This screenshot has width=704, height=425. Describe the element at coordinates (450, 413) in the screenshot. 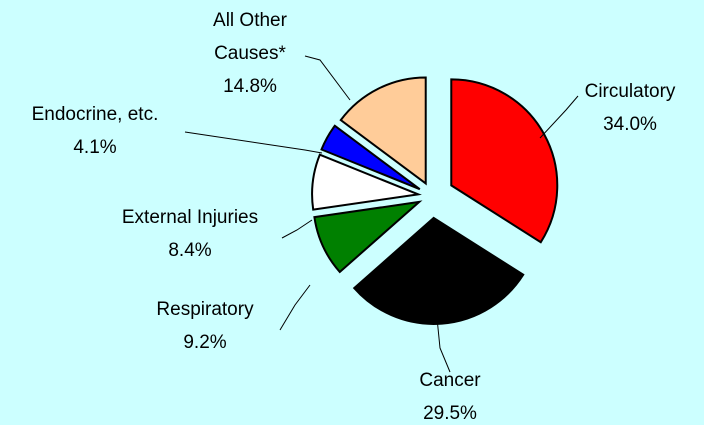

I see `value-label: 29.5%` at that location.